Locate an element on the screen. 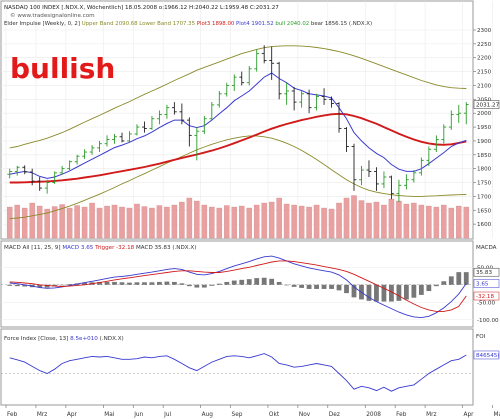  macd-value-tag-box is located at coordinates (486, 272).